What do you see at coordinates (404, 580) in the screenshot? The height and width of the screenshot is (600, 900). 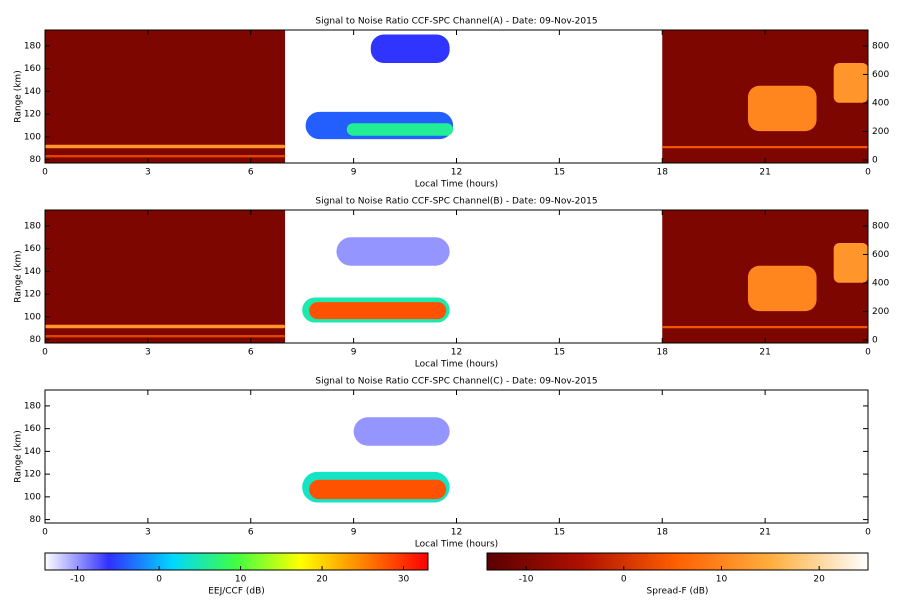 I see `colorbar-tick-label: 30` at bounding box center [404, 580].